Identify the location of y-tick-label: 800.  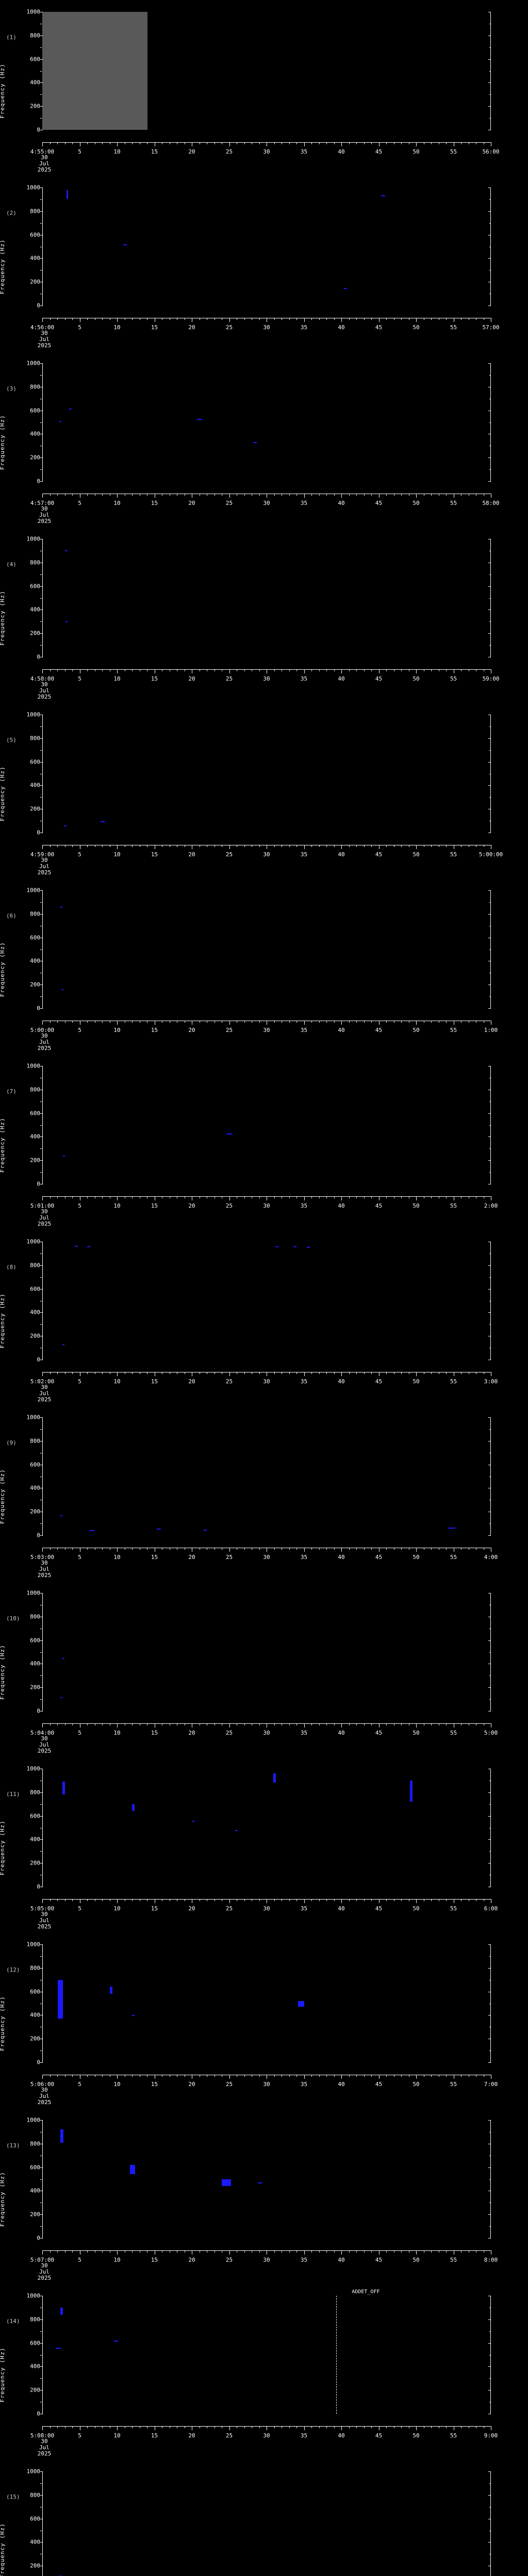
(35, 1089).